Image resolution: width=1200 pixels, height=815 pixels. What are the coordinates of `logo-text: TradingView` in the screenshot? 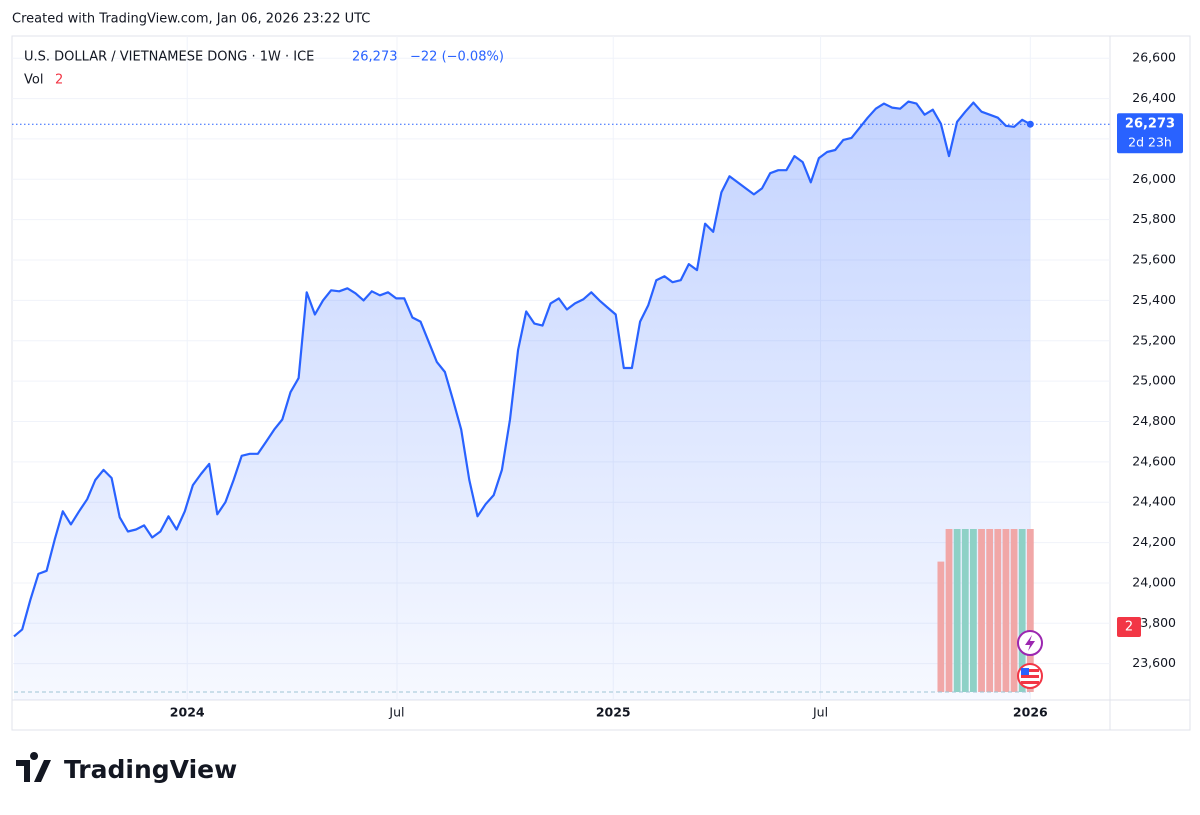 It's located at (150, 769).